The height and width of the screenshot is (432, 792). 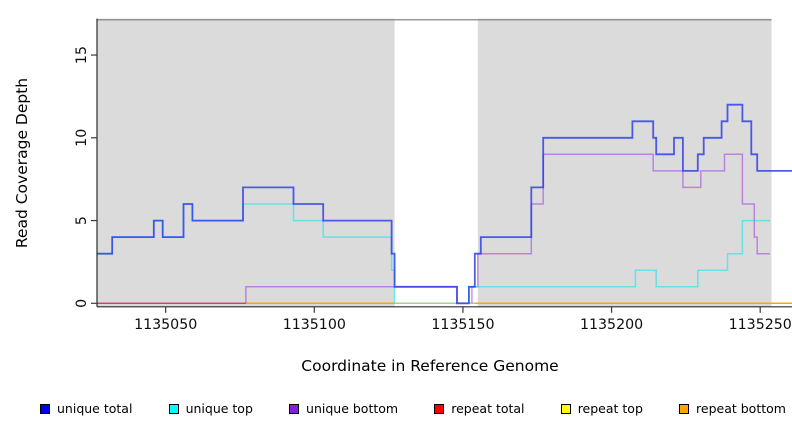 What do you see at coordinates (219, 408) in the screenshot?
I see `legend-label-unique-top: unique top` at bounding box center [219, 408].